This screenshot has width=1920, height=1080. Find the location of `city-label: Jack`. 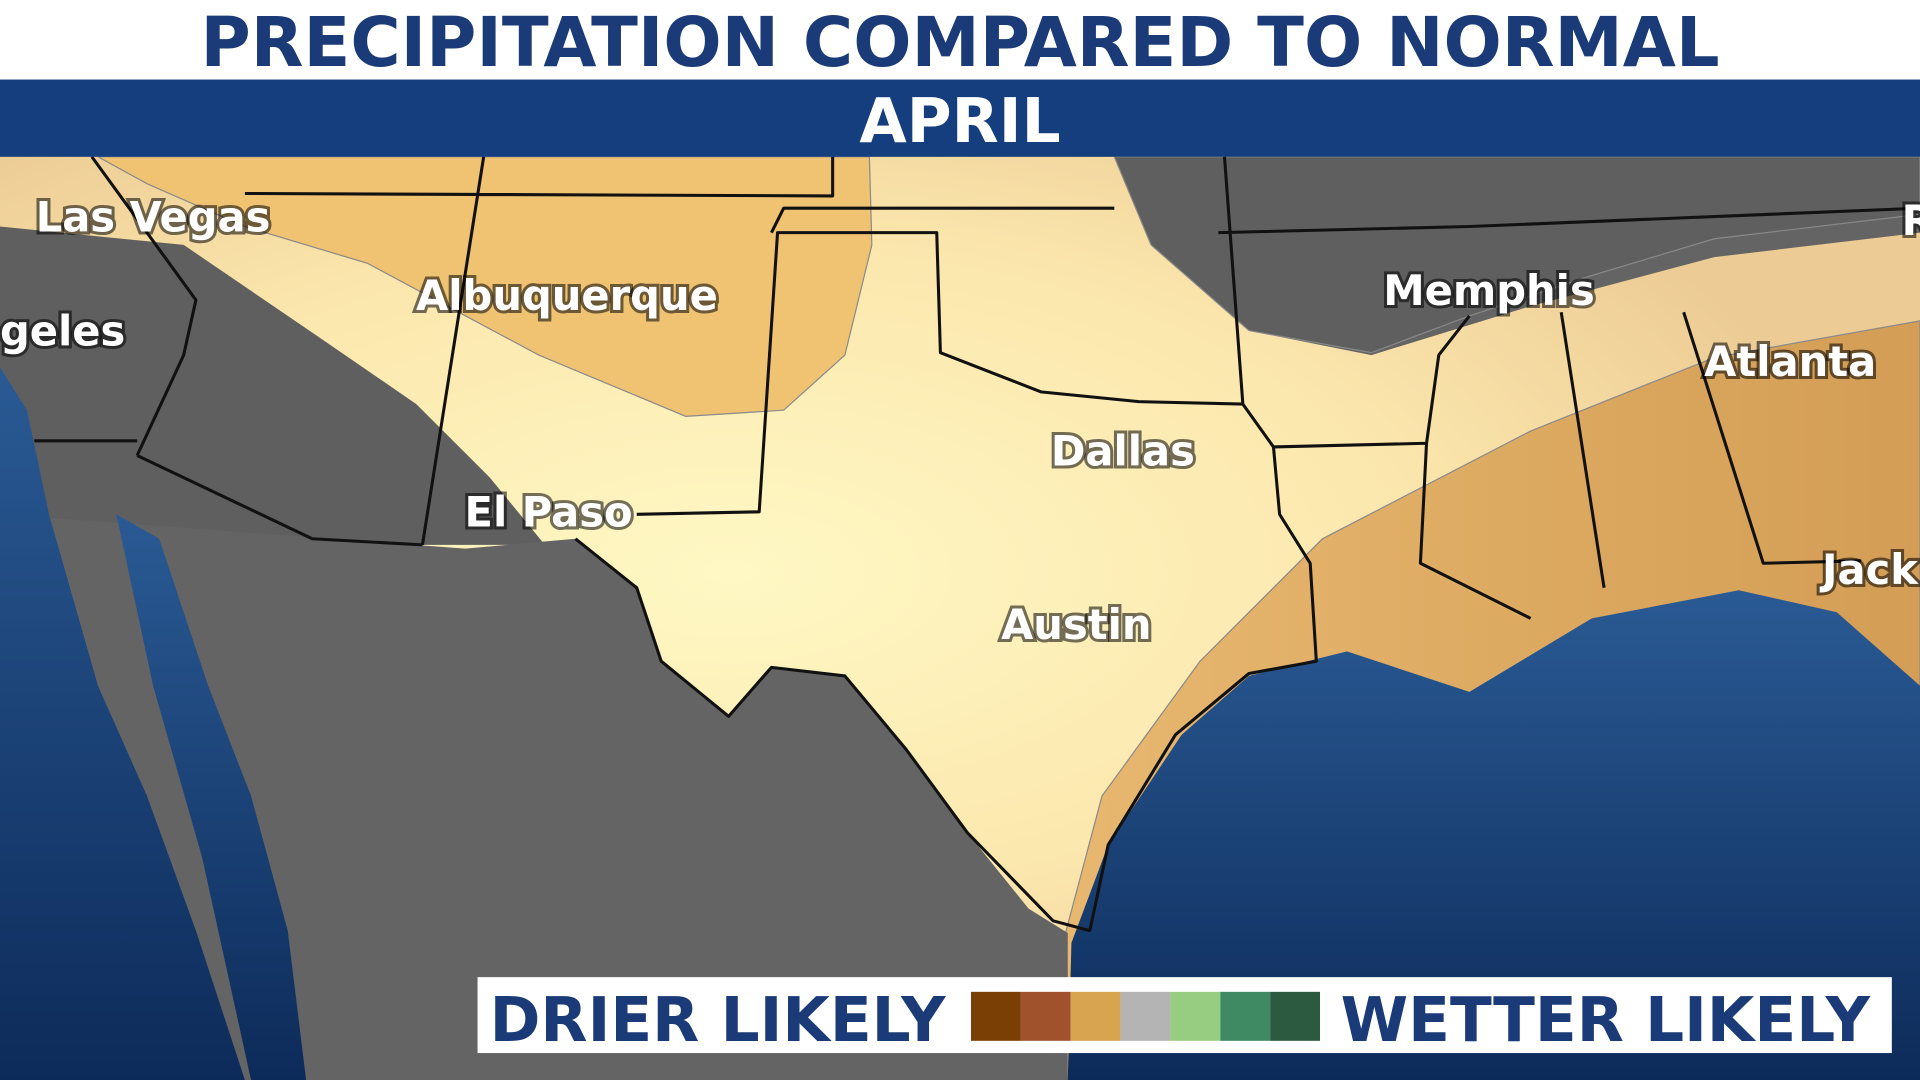

city-label: Jack is located at coordinates (1869, 569).